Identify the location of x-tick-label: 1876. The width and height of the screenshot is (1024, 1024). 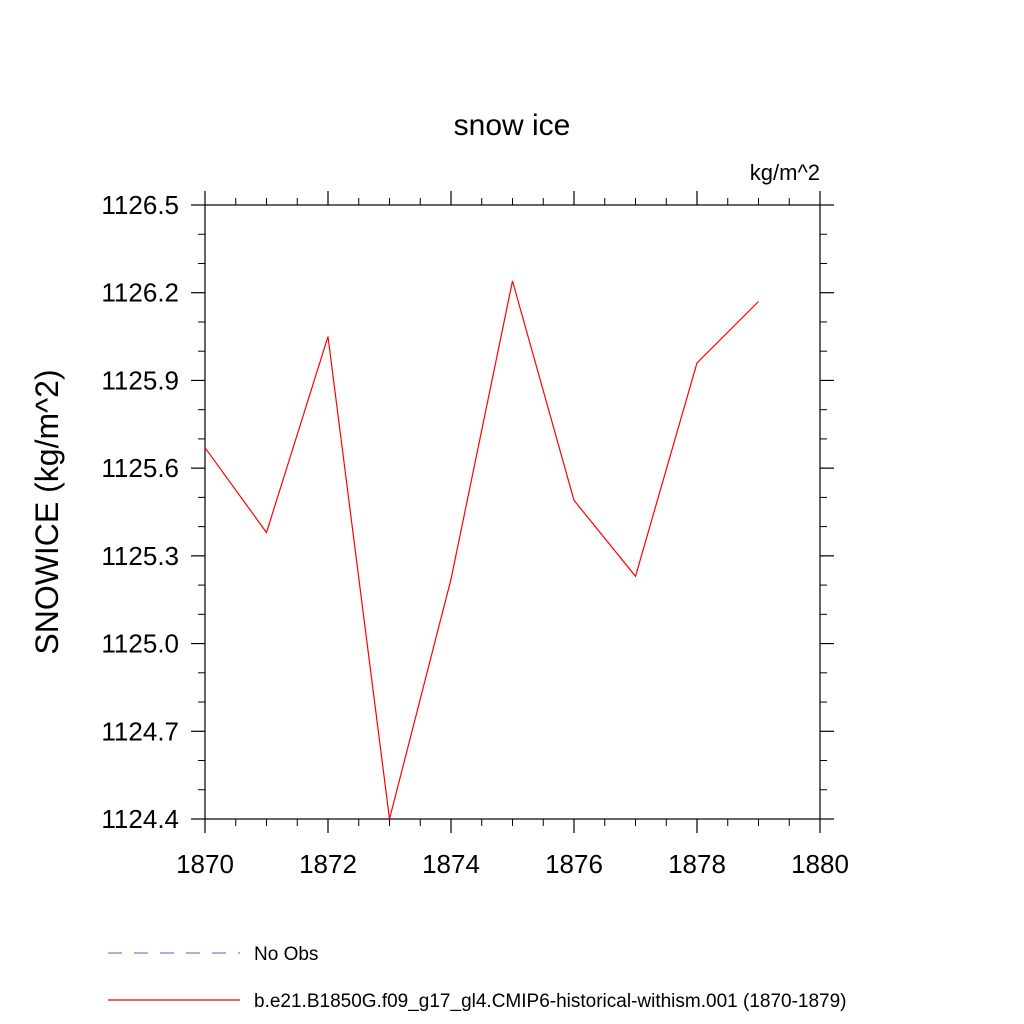
(574, 864).